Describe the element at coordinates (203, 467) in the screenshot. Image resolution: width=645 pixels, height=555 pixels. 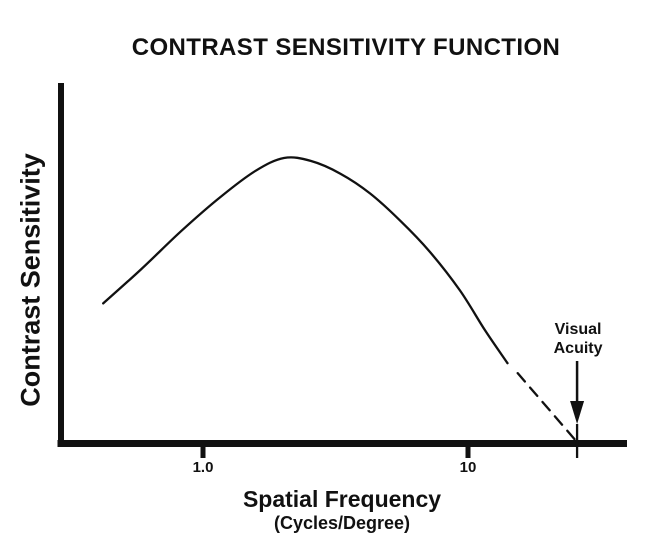
I see `x-tick-label-1: 1.0` at that location.